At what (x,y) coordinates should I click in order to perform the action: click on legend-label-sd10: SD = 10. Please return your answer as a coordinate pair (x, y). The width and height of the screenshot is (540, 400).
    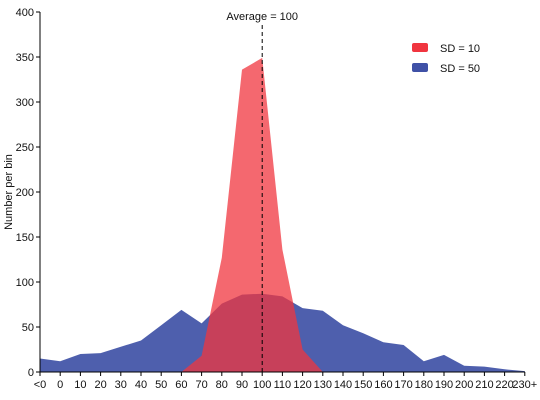
    Looking at the image, I should click on (460, 49).